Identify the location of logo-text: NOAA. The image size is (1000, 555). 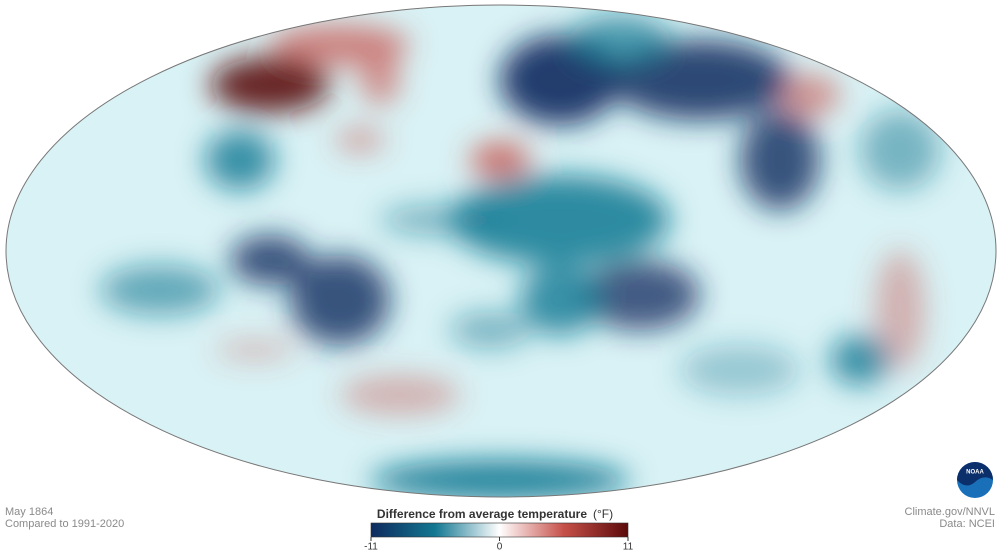
(975, 473).